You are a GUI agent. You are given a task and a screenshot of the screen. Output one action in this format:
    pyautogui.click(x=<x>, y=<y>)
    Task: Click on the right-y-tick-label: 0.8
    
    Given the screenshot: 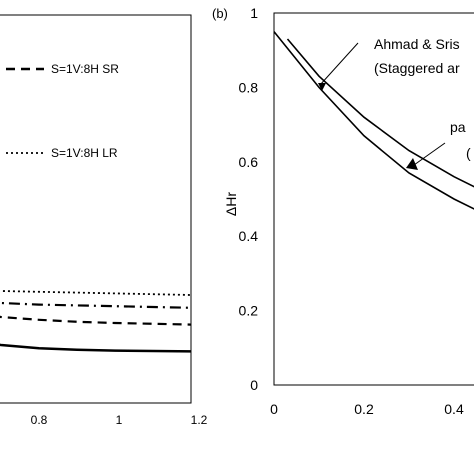 What is the action you would take?
    pyautogui.click(x=249, y=87)
    